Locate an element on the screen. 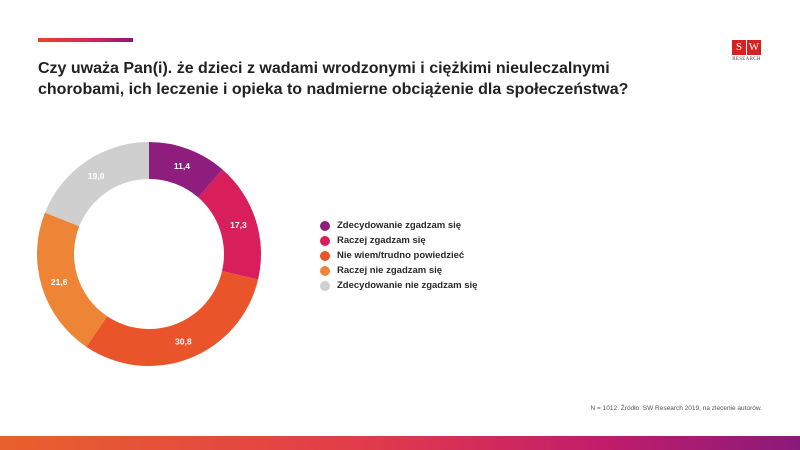 This screenshot has height=450, width=800. slice-value-label: 30,8 is located at coordinates (183, 342).